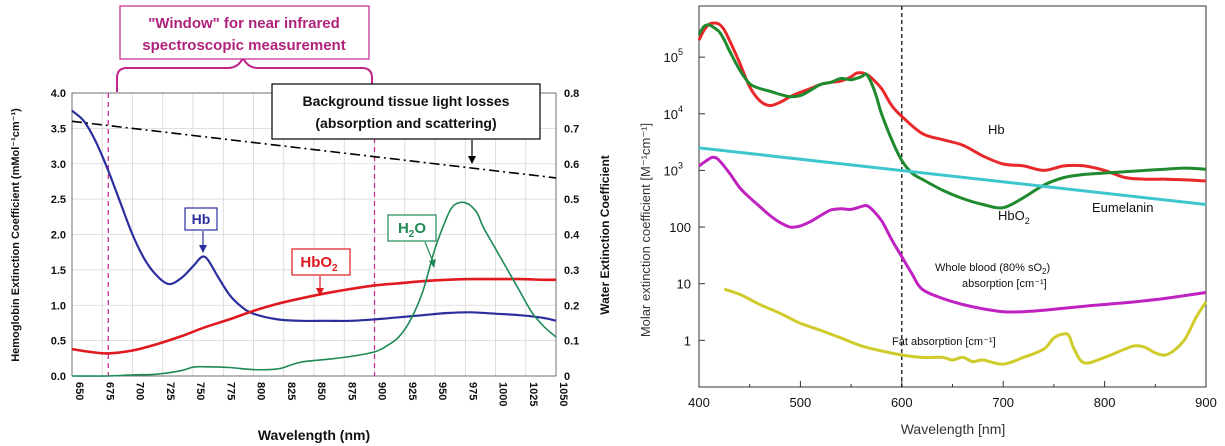  I want to click on y-tick-label-left: 0.0, so click(58, 377).